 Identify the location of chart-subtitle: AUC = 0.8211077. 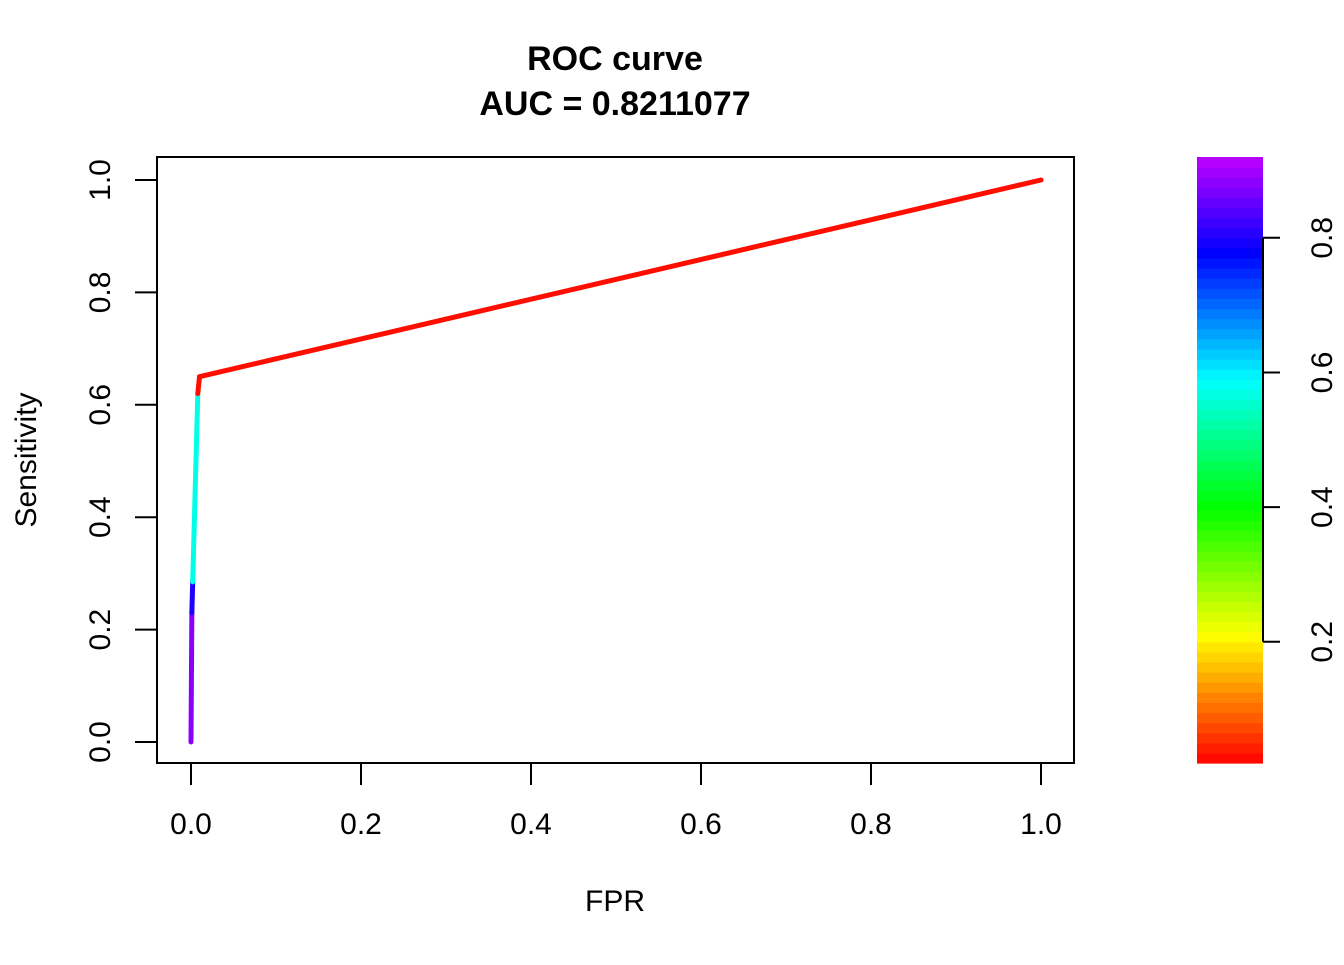
(614, 104).